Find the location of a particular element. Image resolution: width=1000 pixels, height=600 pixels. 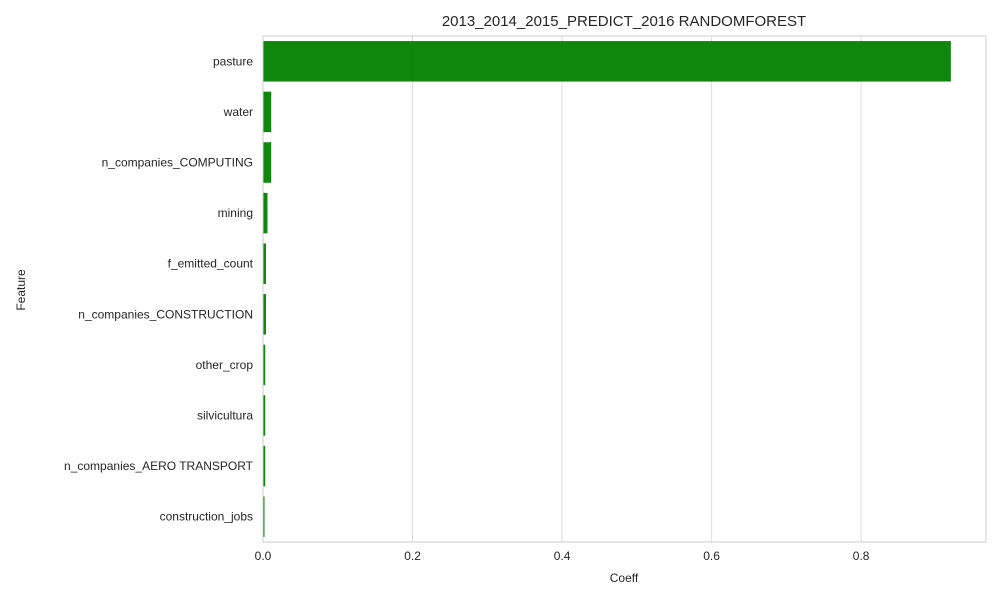

bar-n-companies-construction is located at coordinates (264, 314).